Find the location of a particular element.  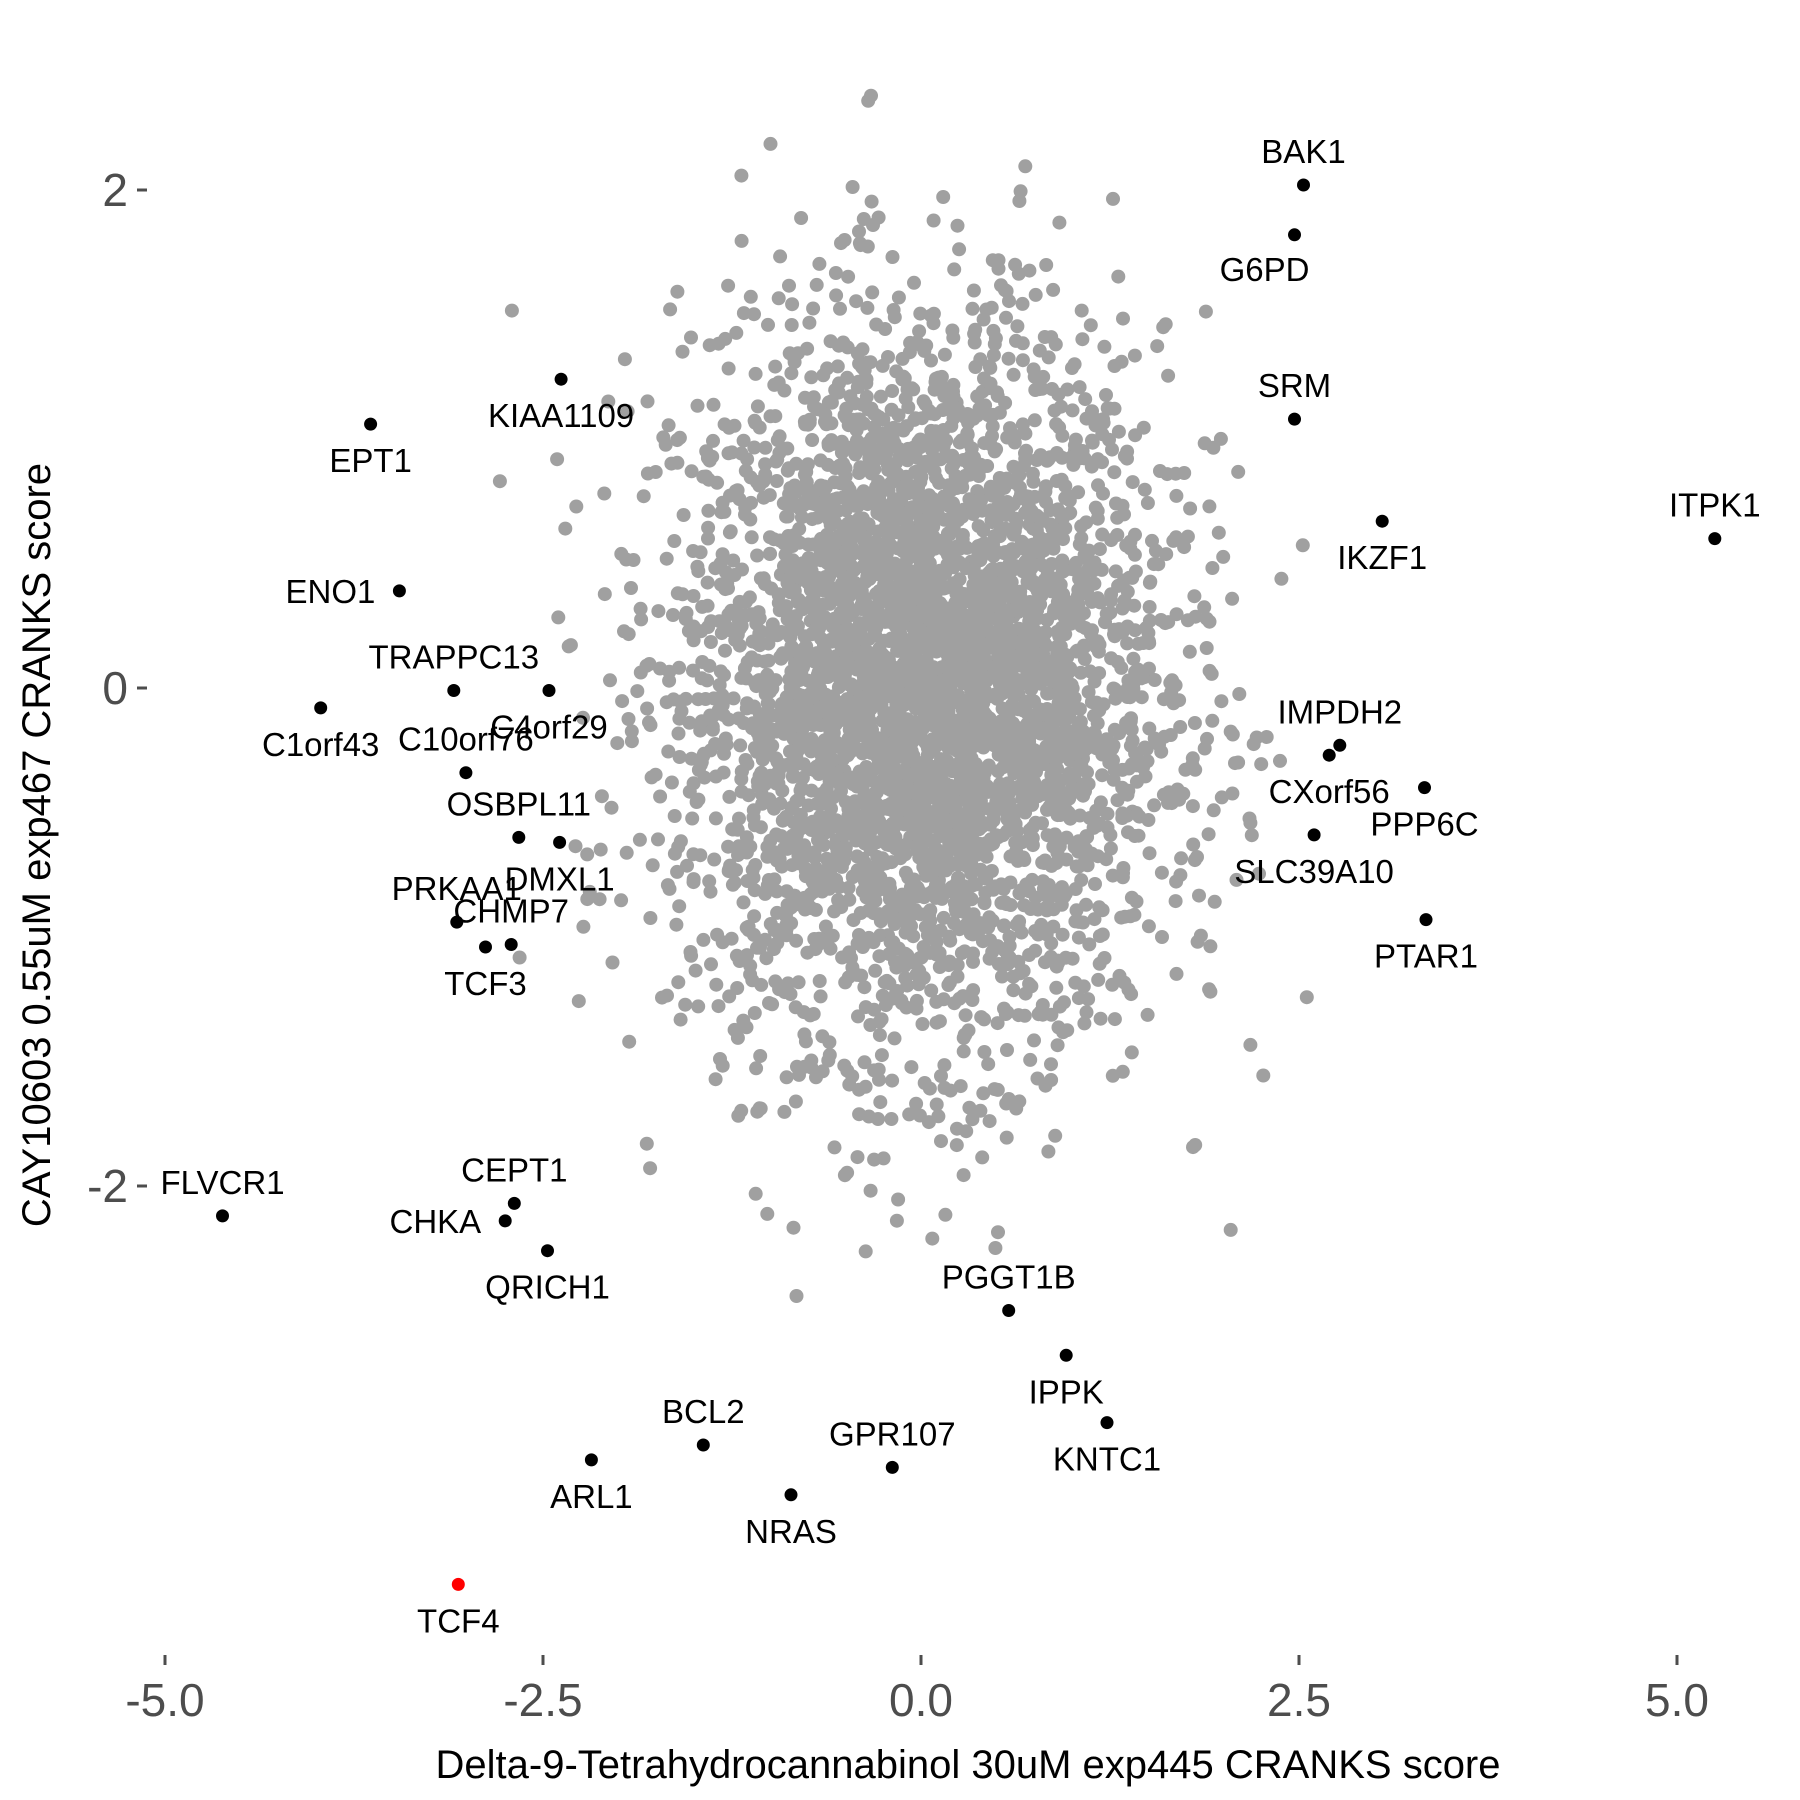

x-tick-label: 0.0 is located at coordinates (921, 1700).